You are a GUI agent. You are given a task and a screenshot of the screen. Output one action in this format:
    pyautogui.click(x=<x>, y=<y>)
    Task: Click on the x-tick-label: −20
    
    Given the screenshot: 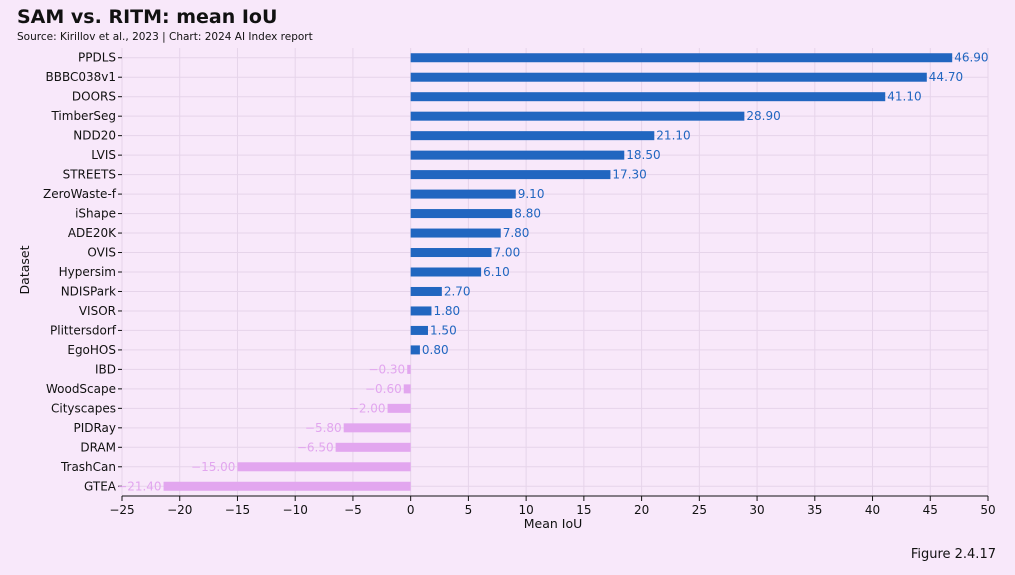 What is the action you would take?
    pyautogui.click(x=179, y=510)
    